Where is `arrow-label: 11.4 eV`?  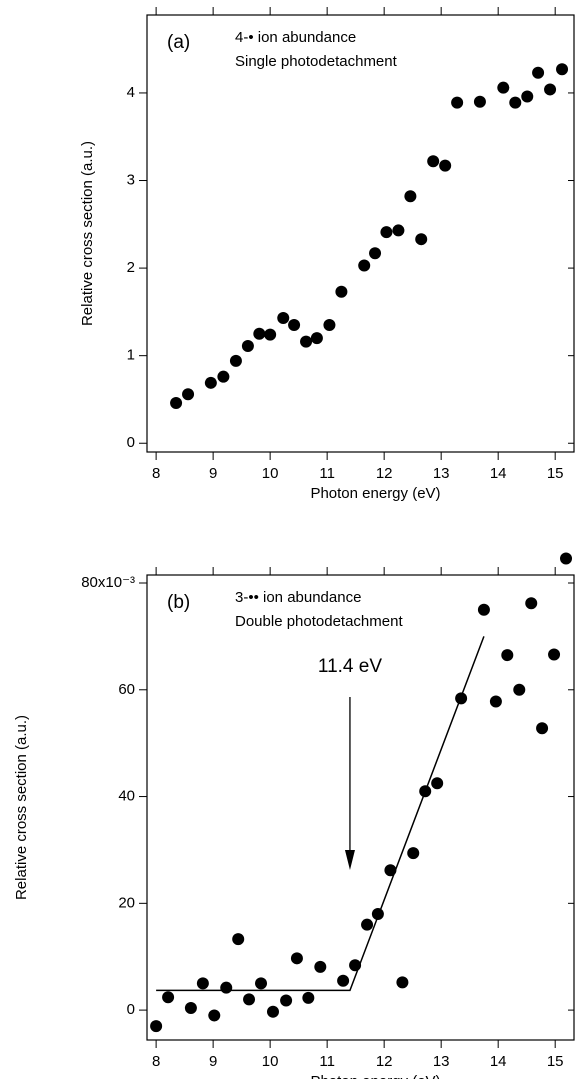 arrow-label: 11.4 eV is located at coordinates (350, 666).